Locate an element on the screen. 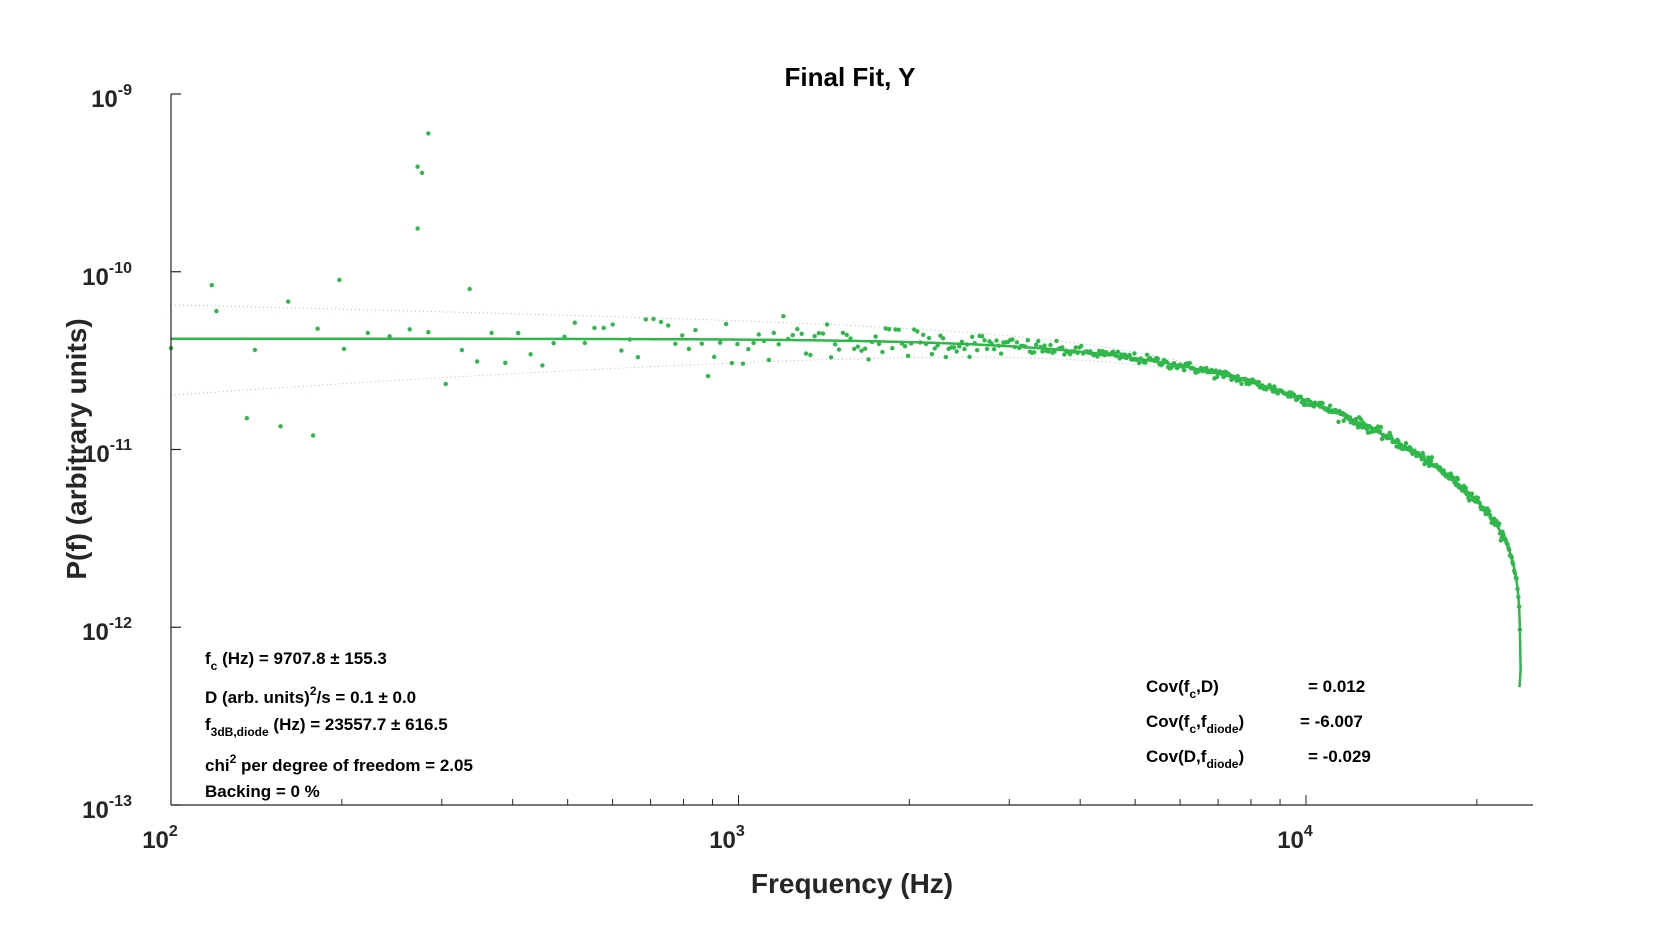 The width and height of the screenshot is (1680, 933). cov-fc-d-value: = 0.012 is located at coordinates (1336, 686).